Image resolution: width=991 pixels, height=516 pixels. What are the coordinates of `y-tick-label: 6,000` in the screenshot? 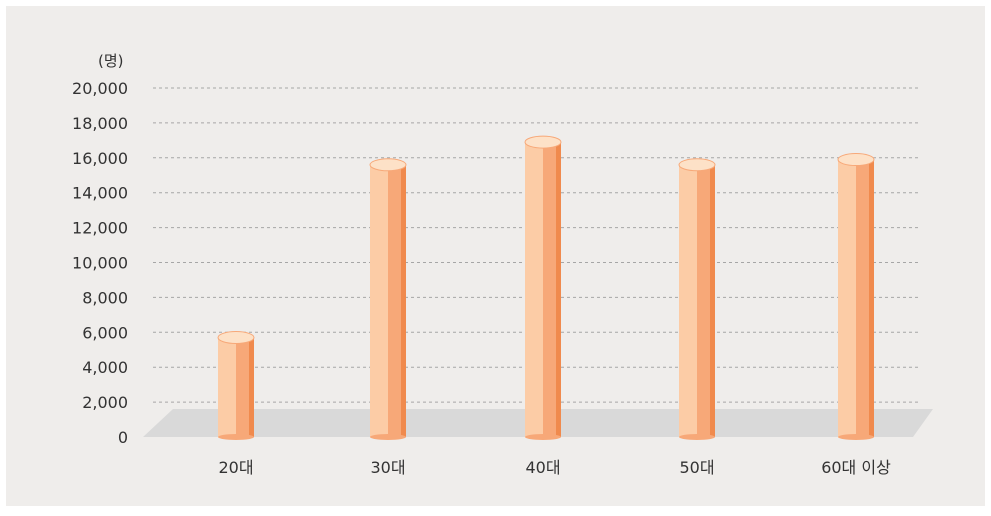 It's located at (105, 332).